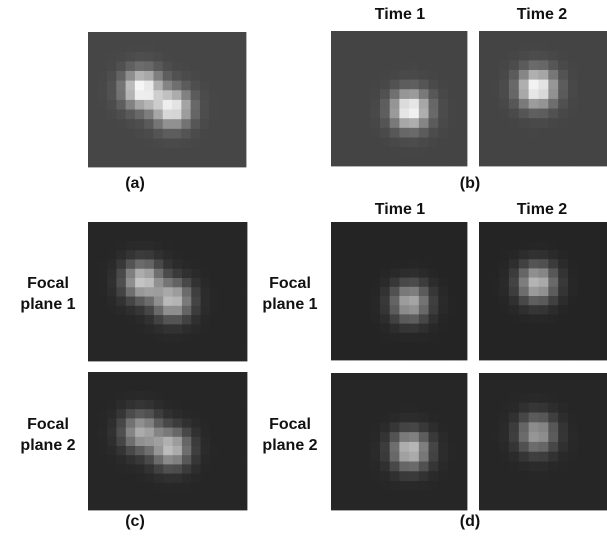 This screenshot has height=538, width=607. What do you see at coordinates (135, 521) in the screenshot?
I see `panel-label: (c)` at bounding box center [135, 521].